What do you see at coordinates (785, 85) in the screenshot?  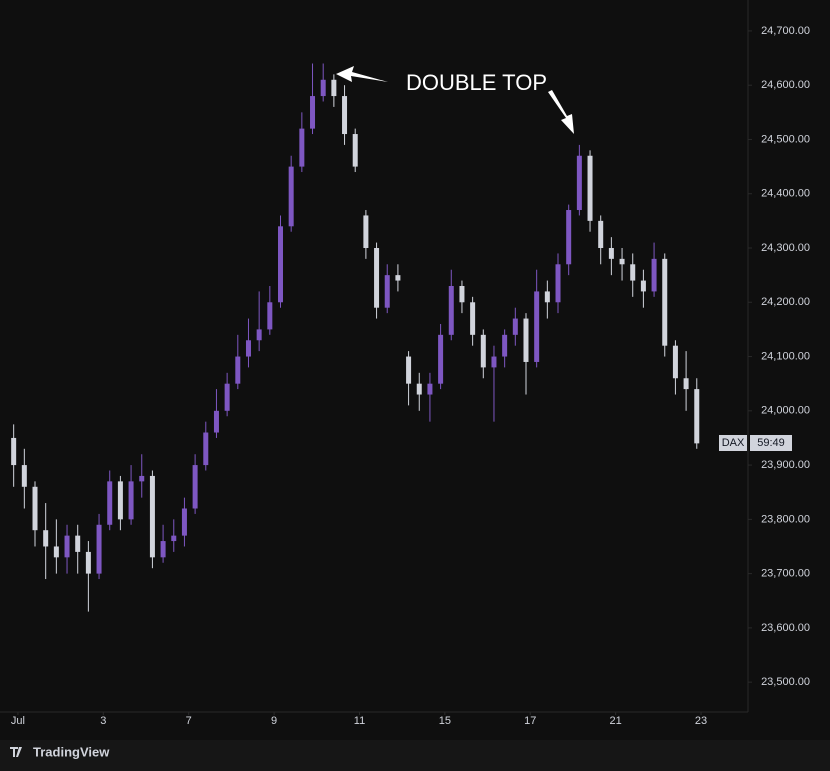 I see `y-tick-label: 24,600.00` at bounding box center [785, 85].